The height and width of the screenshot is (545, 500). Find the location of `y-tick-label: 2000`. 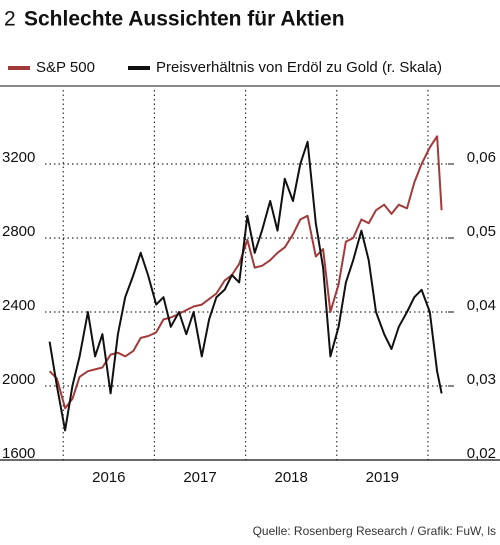

y-tick-label: 2000 is located at coordinates (18, 379).